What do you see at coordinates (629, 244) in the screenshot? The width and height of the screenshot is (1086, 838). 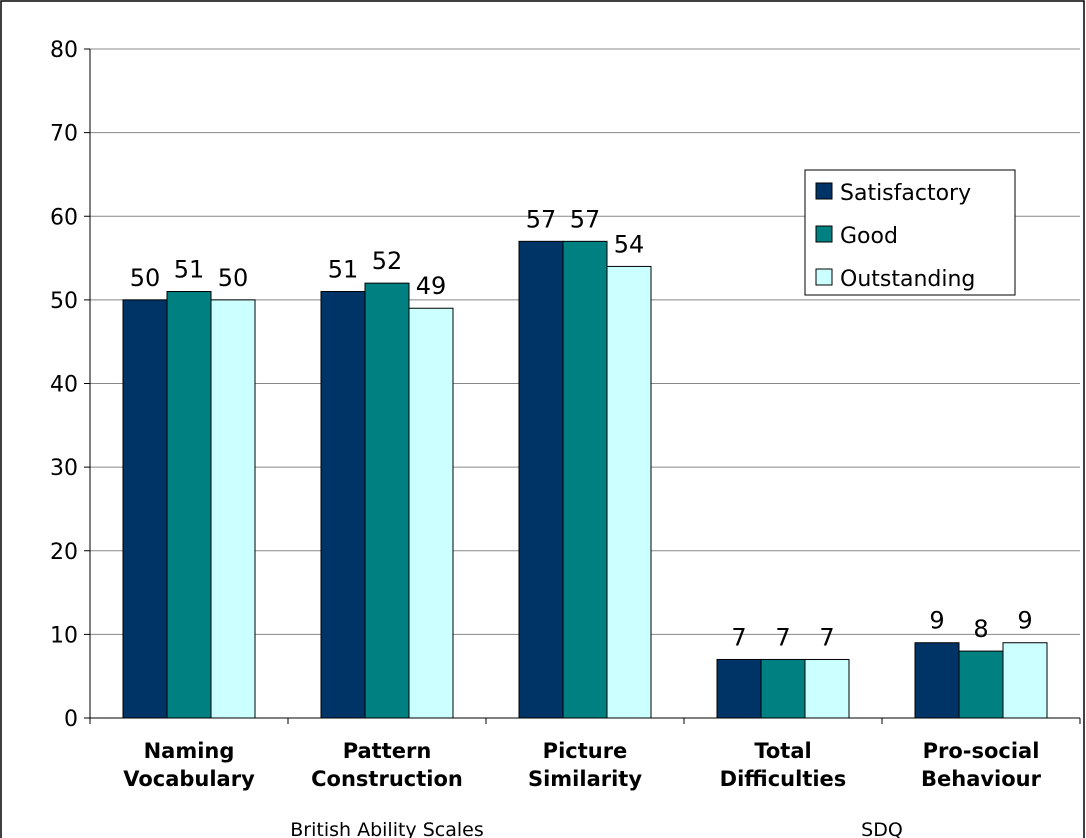 I see `data-label: 54` at bounding box center [629, 244].